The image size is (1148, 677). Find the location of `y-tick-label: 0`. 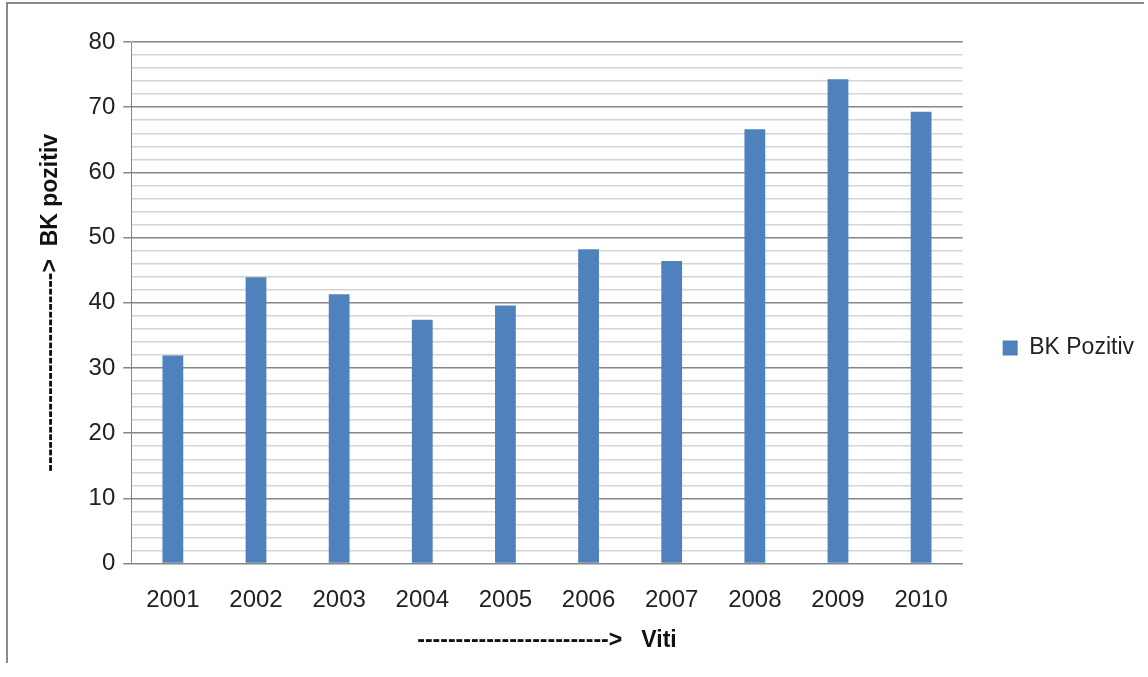

y-tick-label: 0 is located at coordinates (108, 562).